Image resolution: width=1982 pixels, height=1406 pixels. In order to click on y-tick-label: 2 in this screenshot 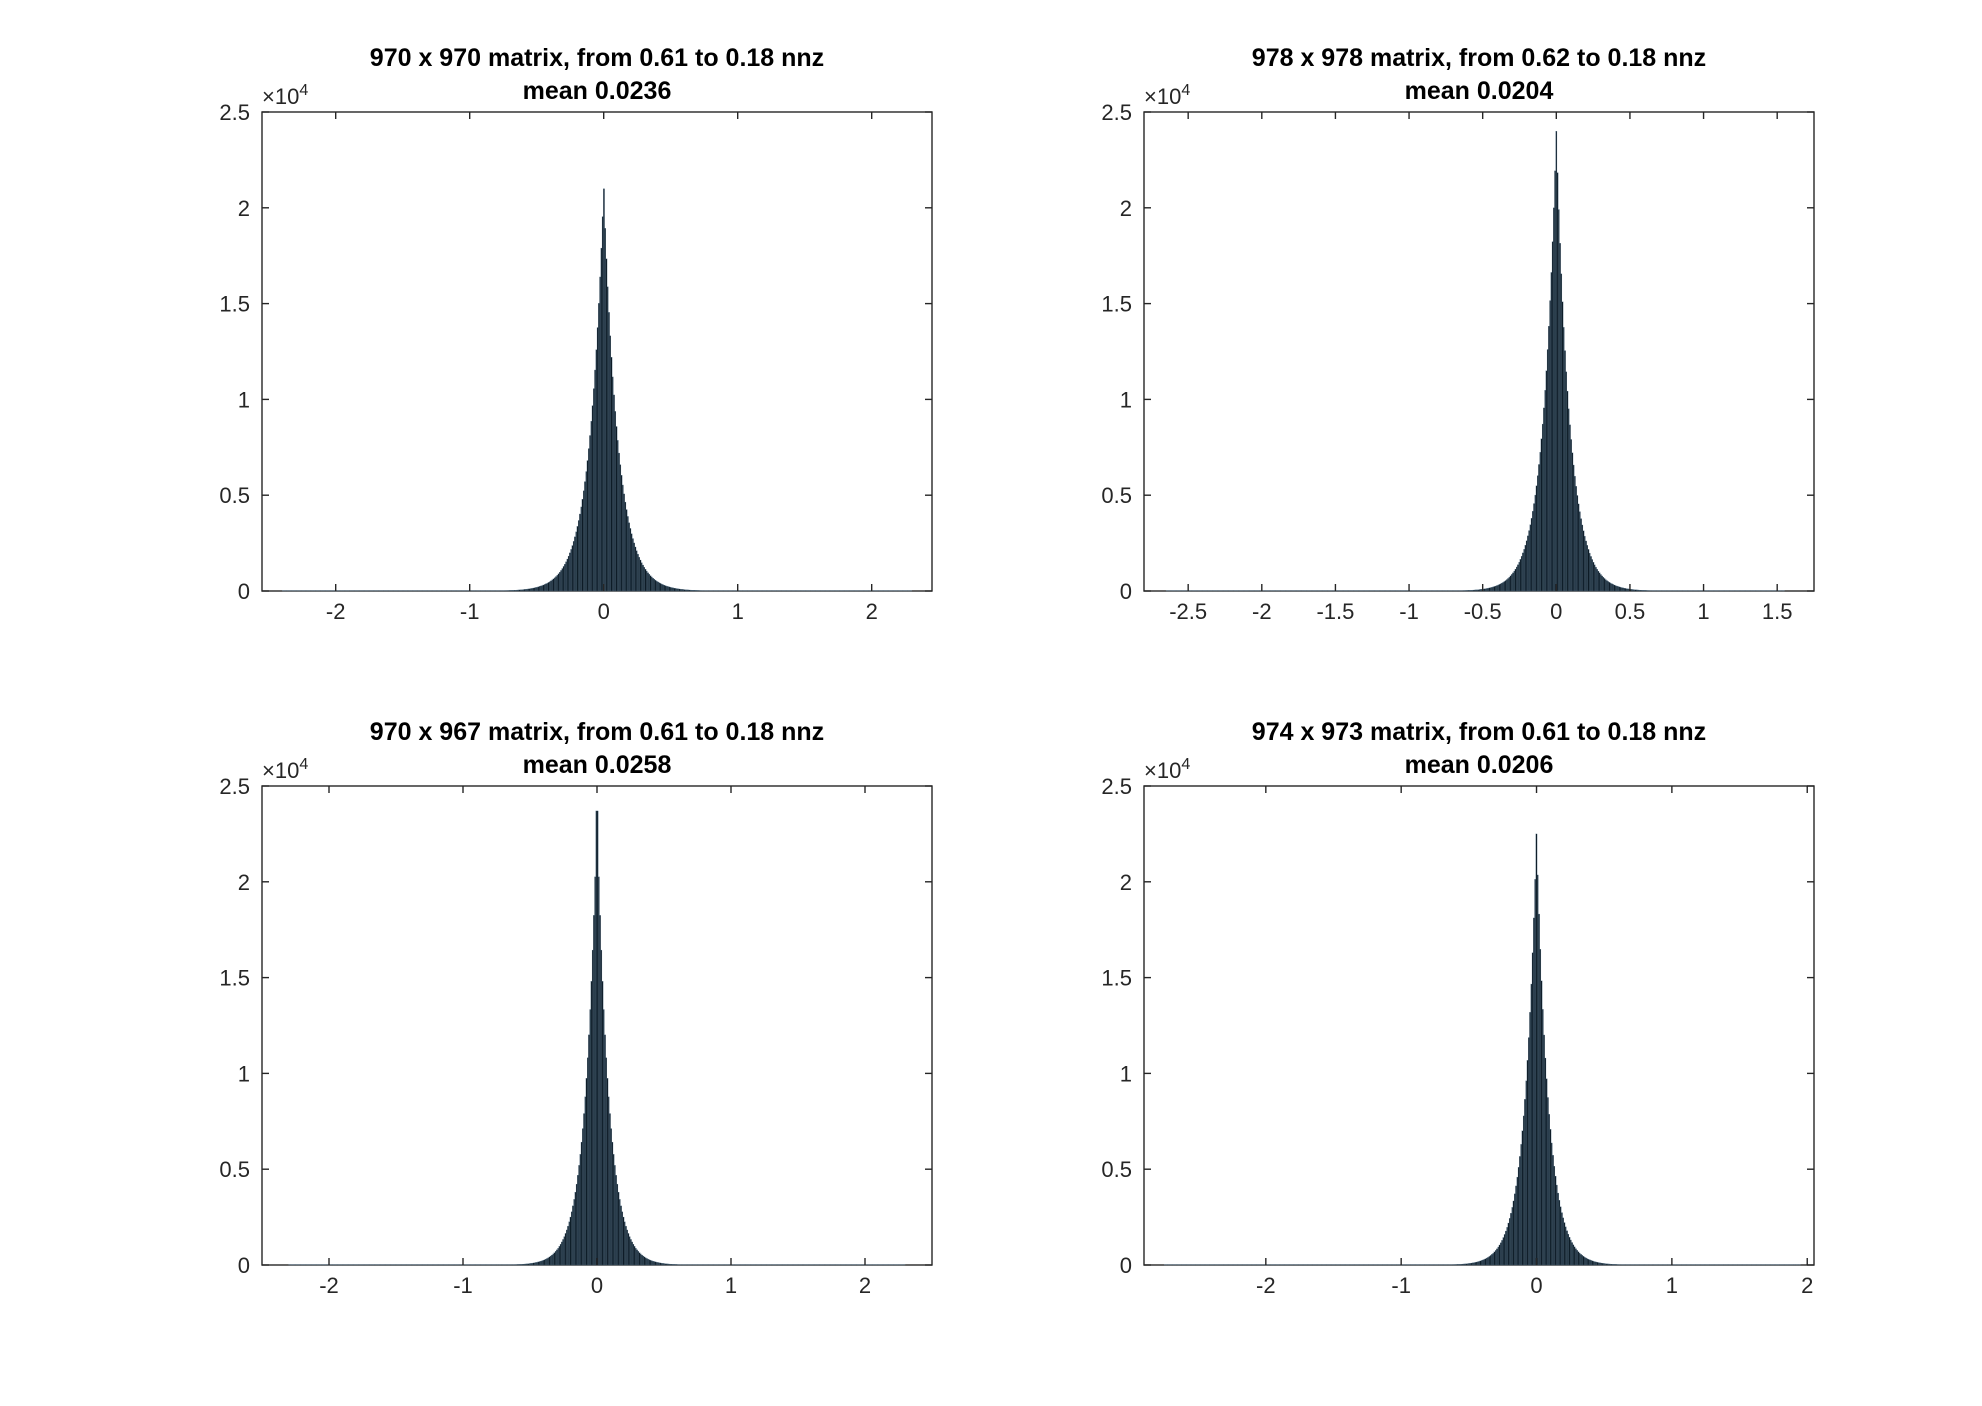, I will do `click(244, 882)`.